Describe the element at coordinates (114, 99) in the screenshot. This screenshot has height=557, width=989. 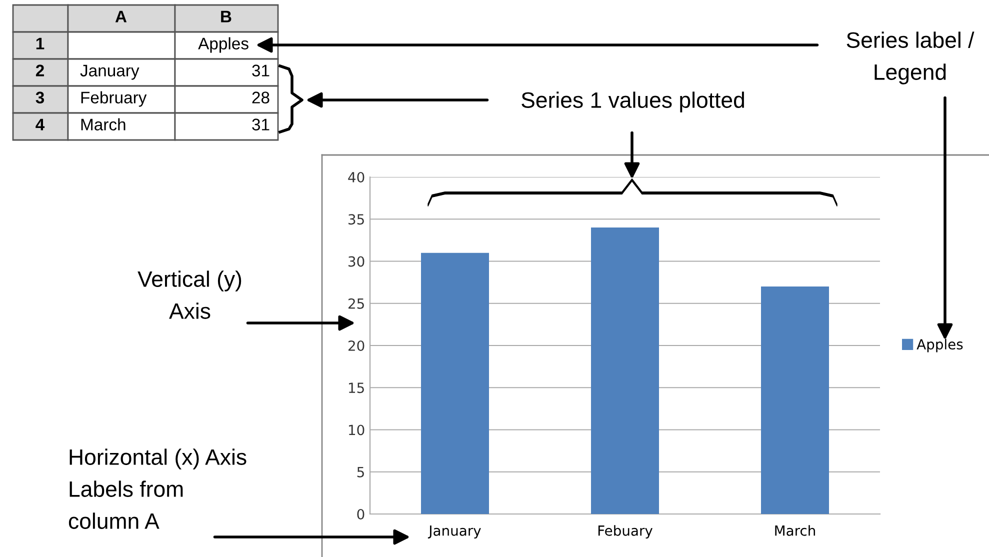
I see `text: February` at that location.